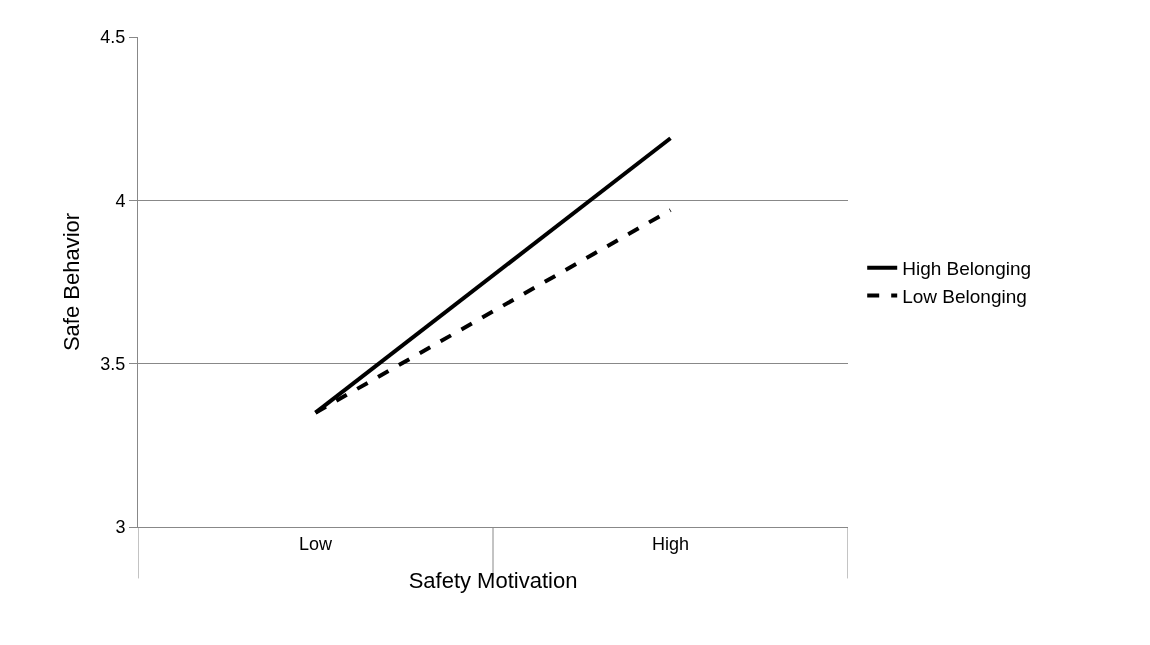  What do you see at coordinates (113, 37) in the screenshot?
I see `y-tick-label: 4.5` at bounding box center [113, 37].